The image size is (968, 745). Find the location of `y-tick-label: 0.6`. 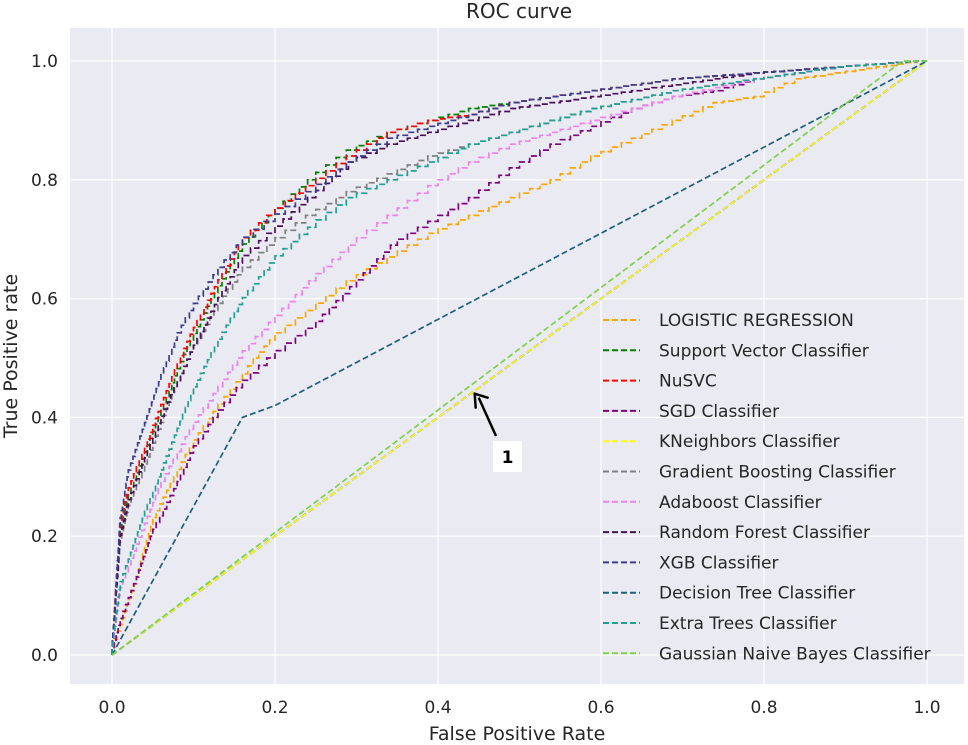

y-tick-label: 0.6 is located at coordinates (44, 300).